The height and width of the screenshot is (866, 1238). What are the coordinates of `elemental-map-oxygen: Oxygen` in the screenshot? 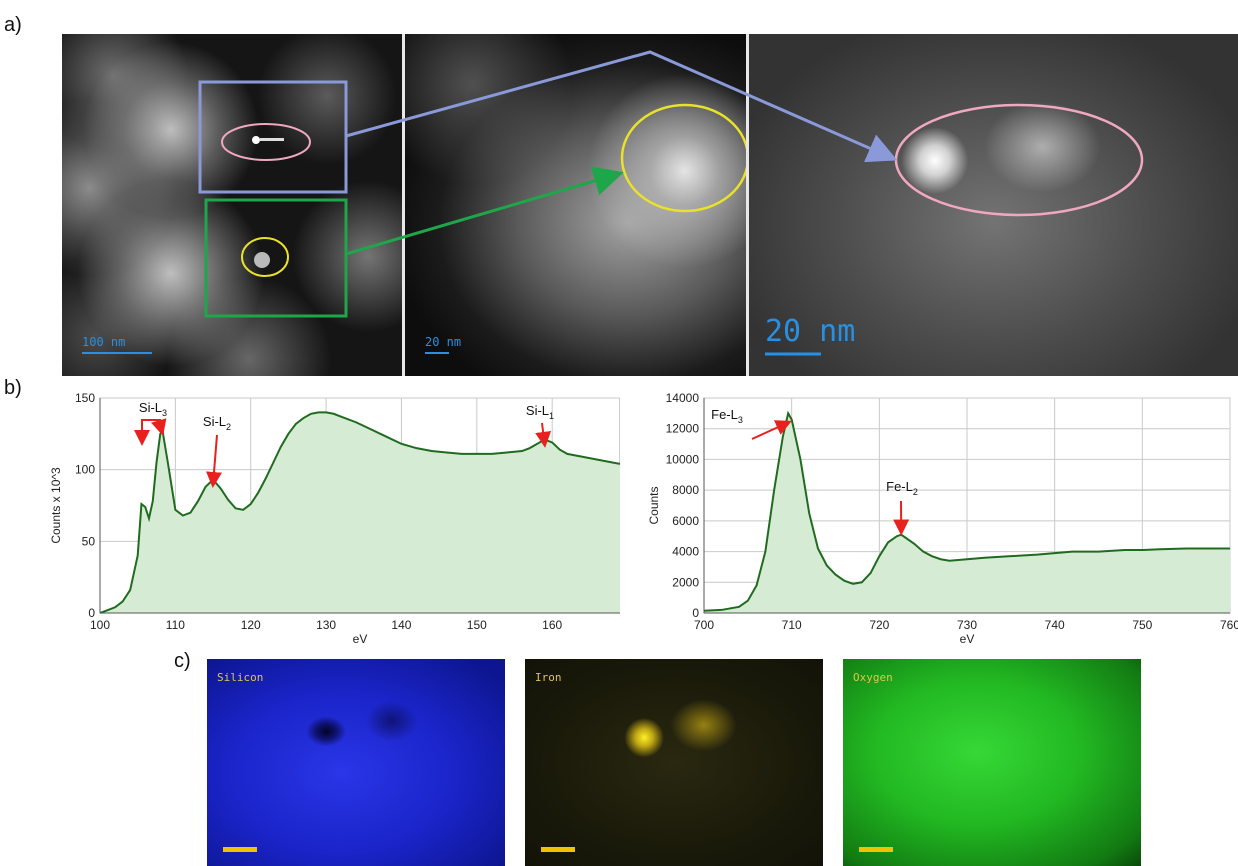 It's located at (992, 762).